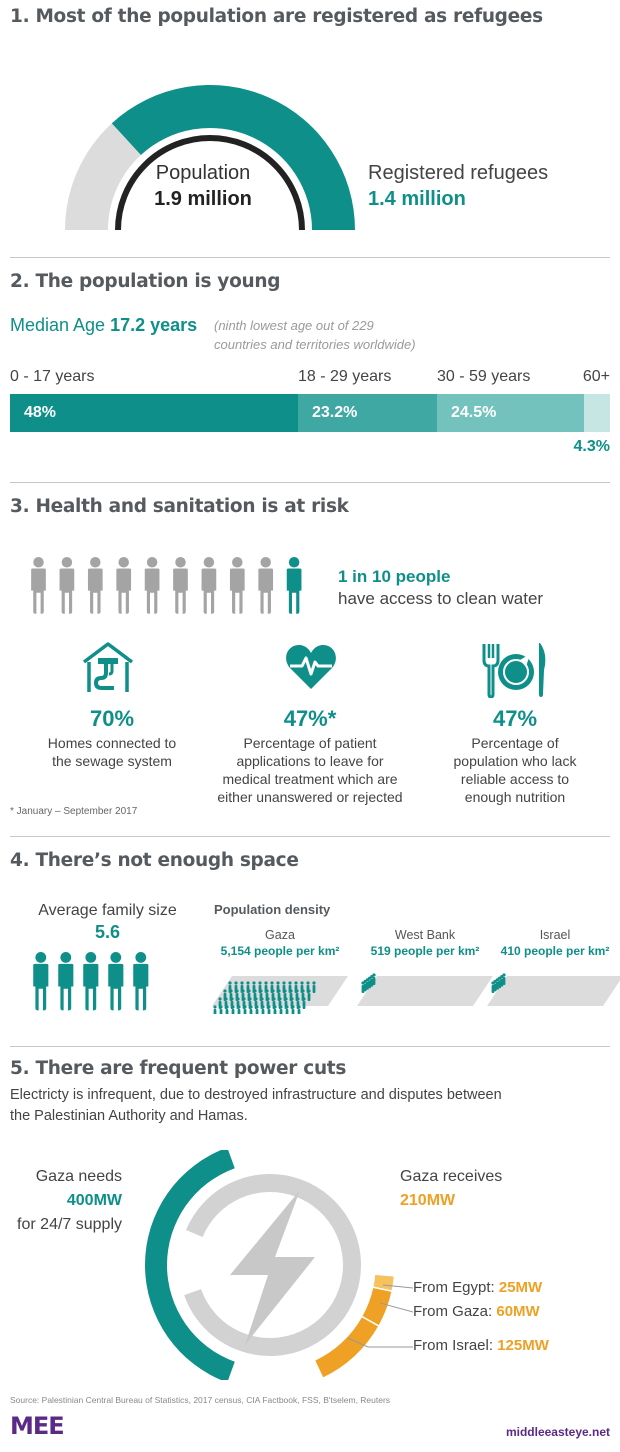 The height and width of the screenshot is (1452, 620). I want to click on density-column: Gaza 5,154 people per km², so click(280, 971).